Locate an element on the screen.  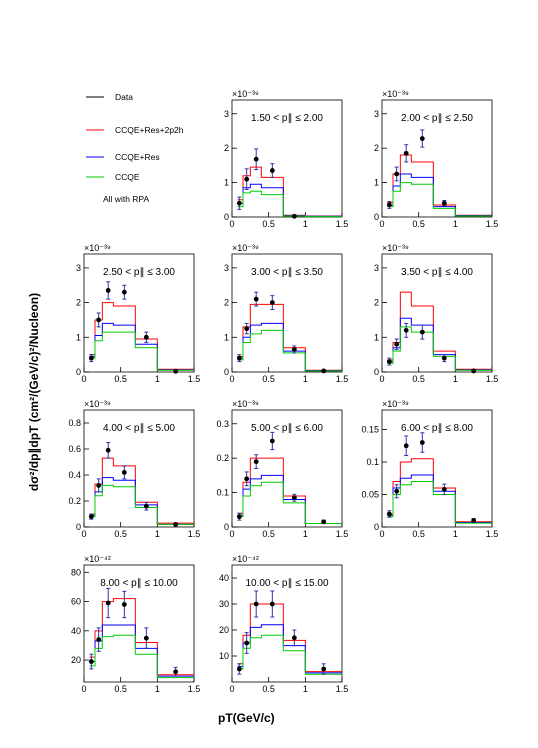
panel-7: 0 0.5 1 1.5 0 0.1 0.2 0.3×10⁻³⁹ 5.00 < p∥ ≤ 6.00 is located at coordinates (282, 469).